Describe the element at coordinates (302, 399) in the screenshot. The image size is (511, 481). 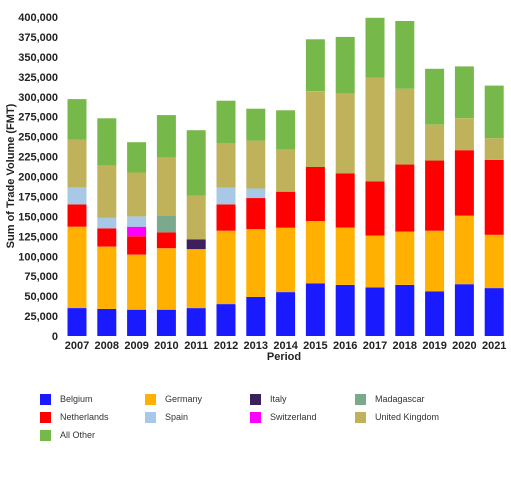
I see `legend-item: Italy` at that location.